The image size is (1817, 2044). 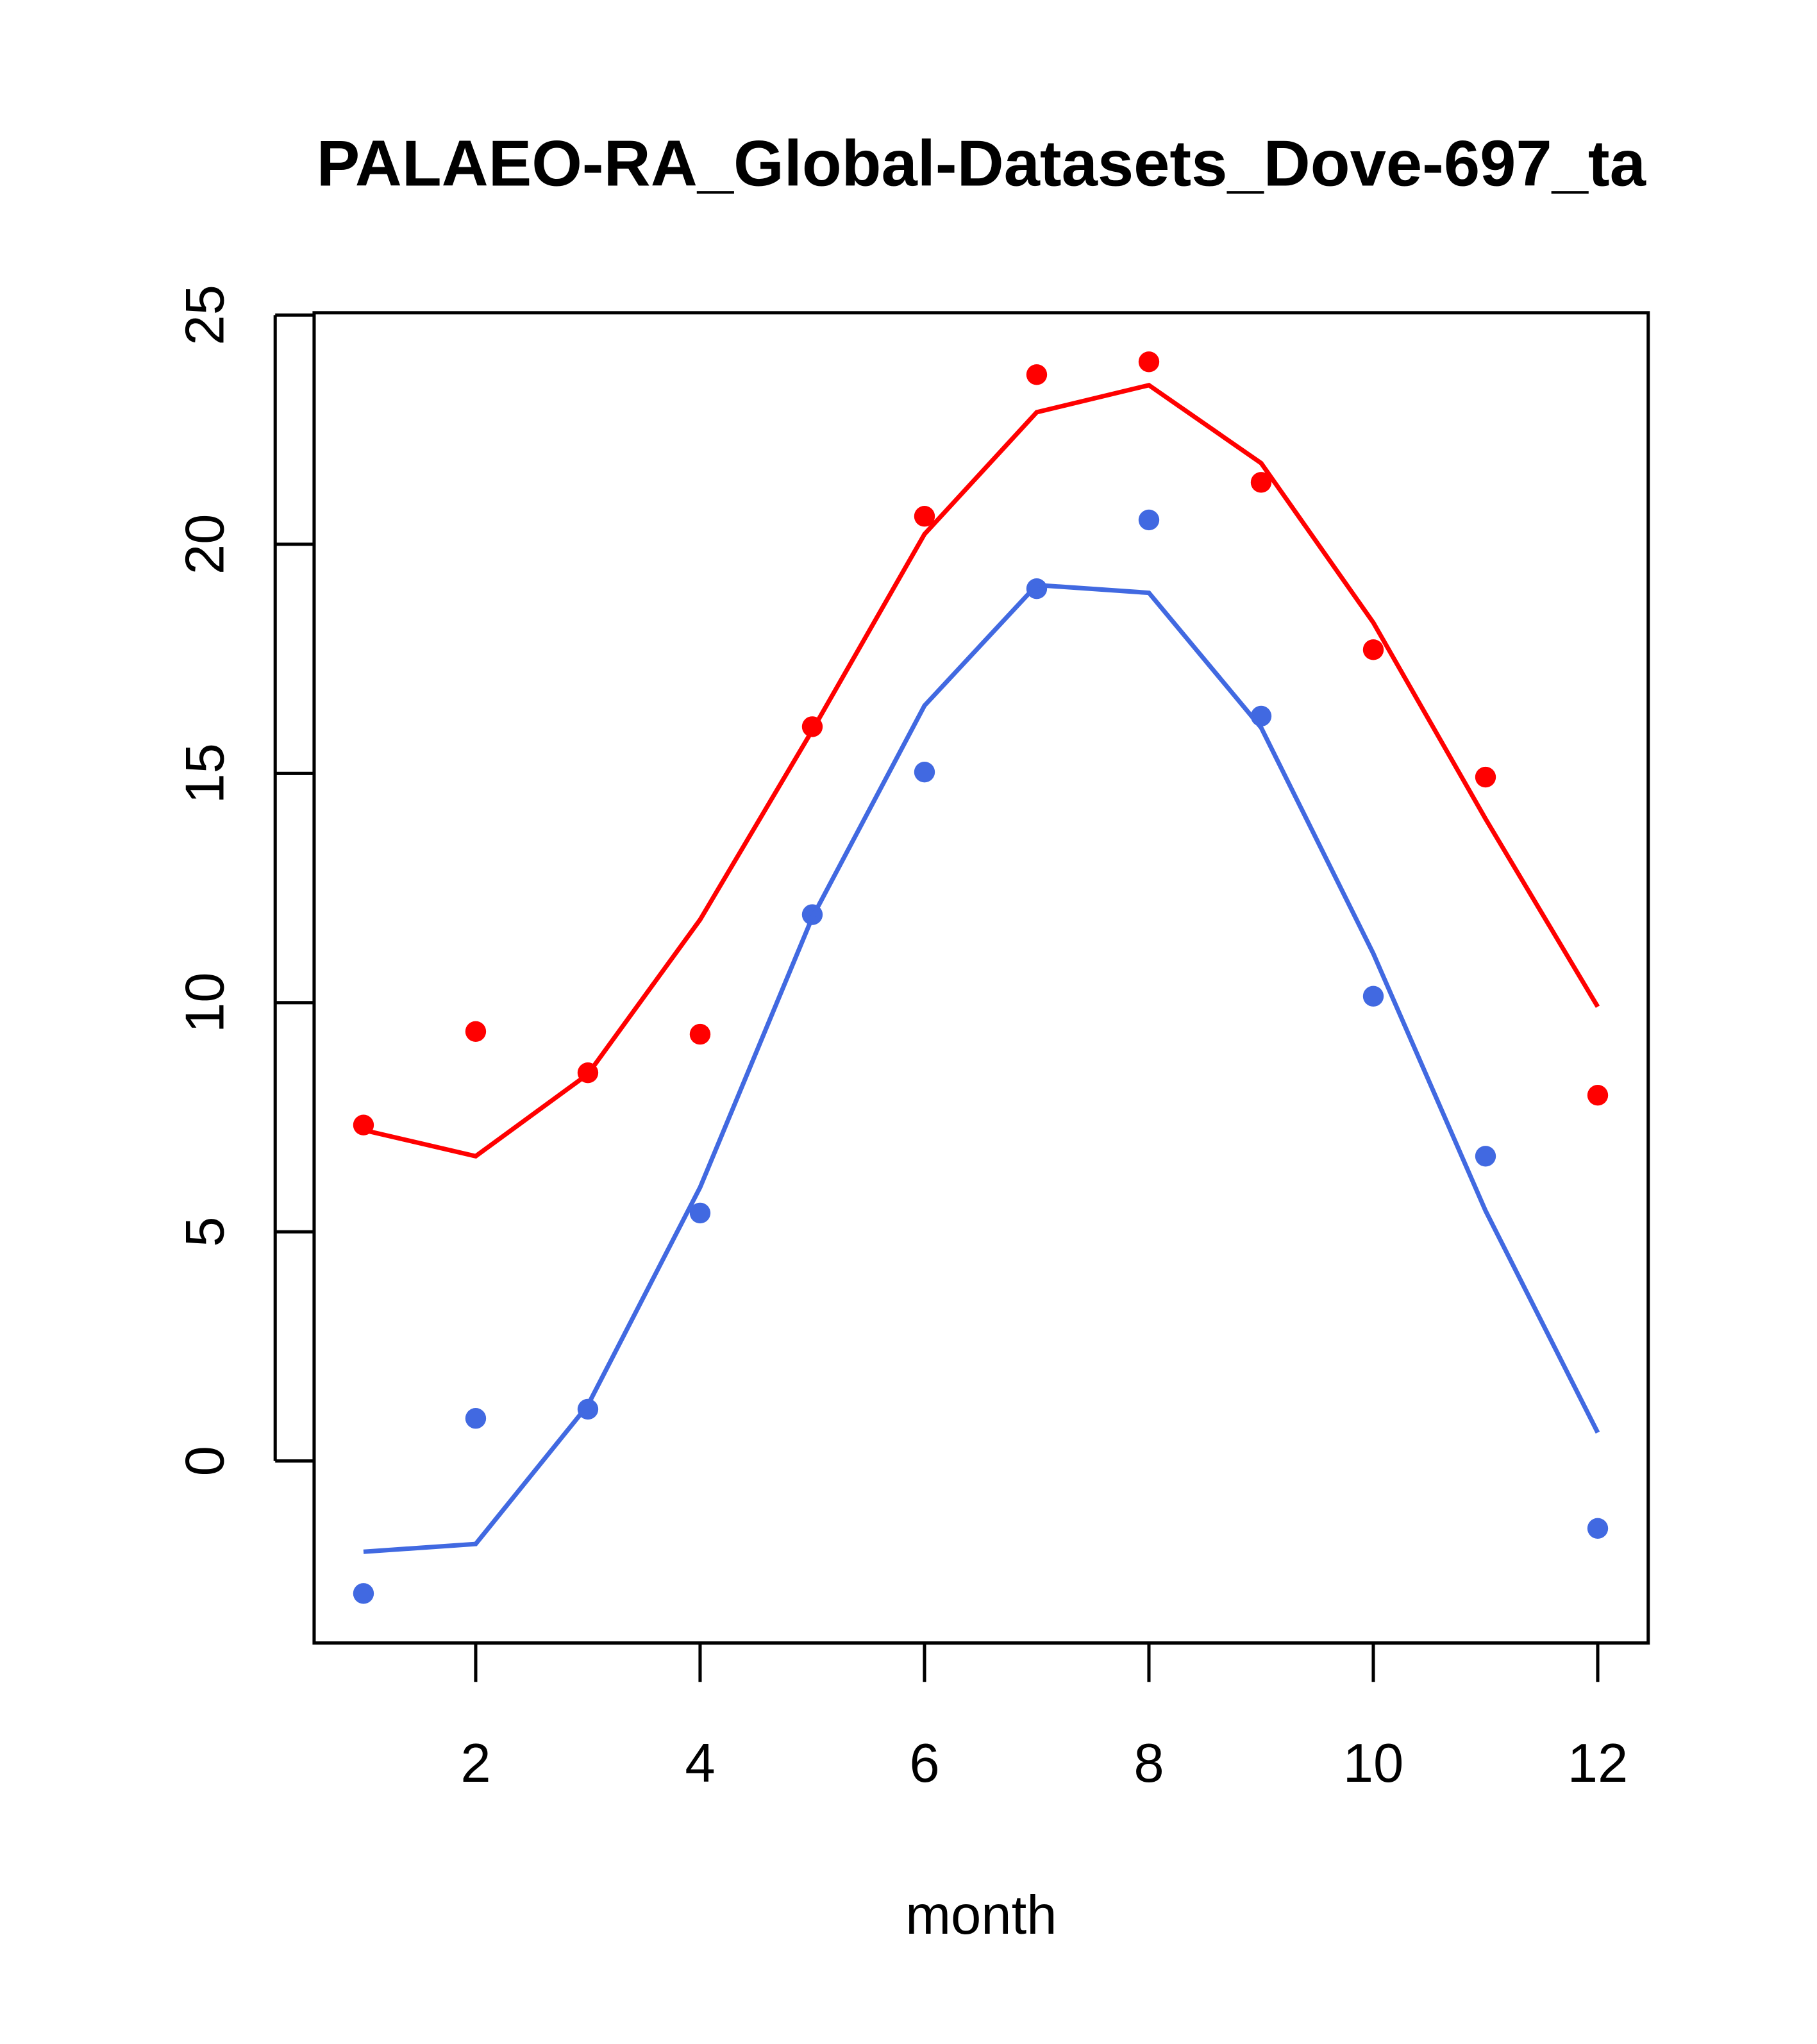 What do you see at coordinates (204, 1461) in the screenshot?
I see `y-tick-label: 0` at bounding box center [204, 1461].